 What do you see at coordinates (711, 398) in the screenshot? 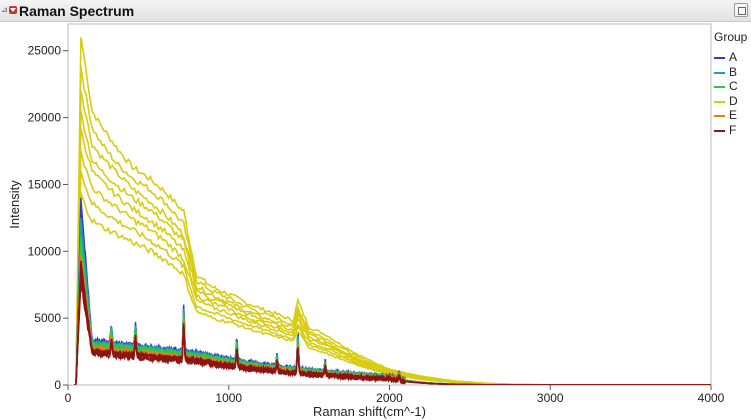
I see `x-tick-label: 4000` at bounding box center [711, 398].